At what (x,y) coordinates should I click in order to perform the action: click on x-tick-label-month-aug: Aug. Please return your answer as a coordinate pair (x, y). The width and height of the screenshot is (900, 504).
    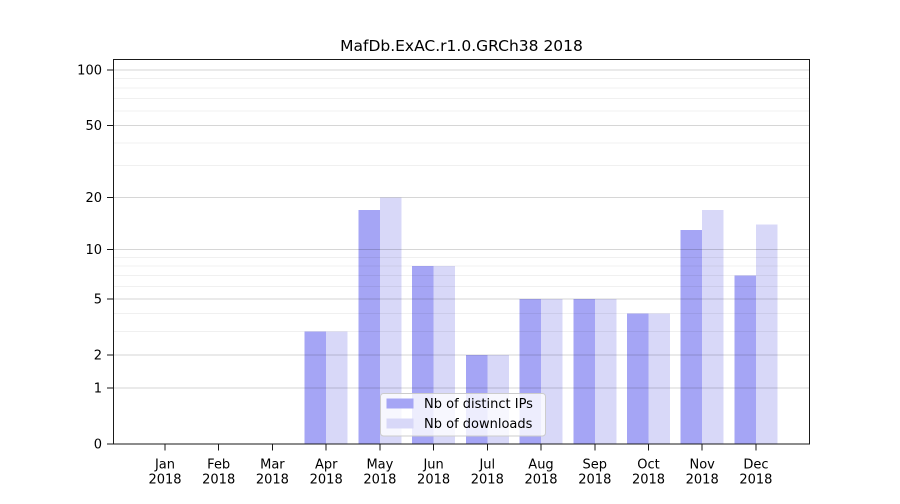
    Looking at the image, I should click on (540, 465).